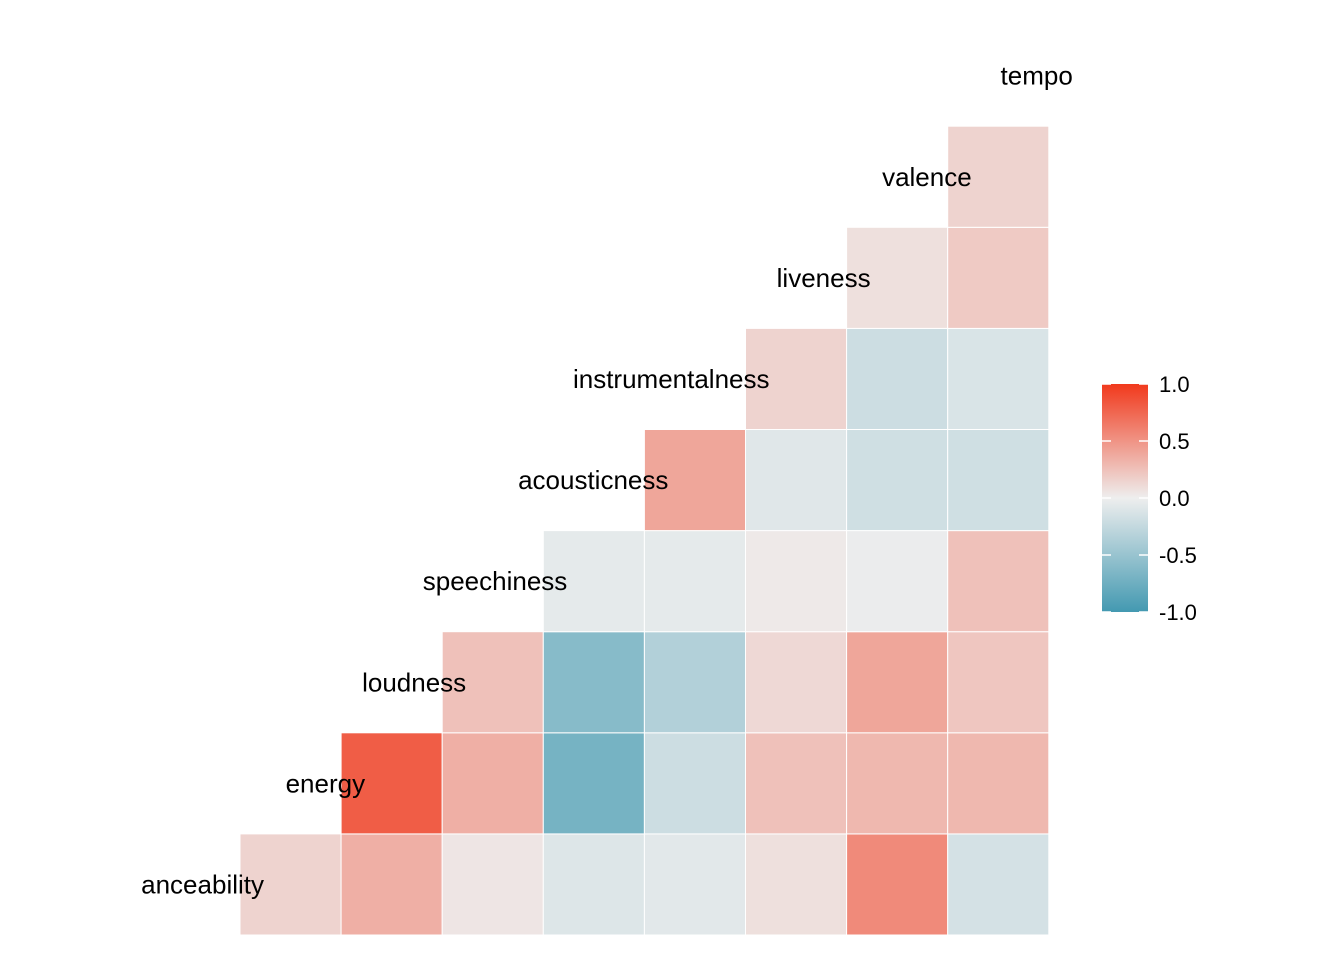 This screenshot has height=960, width=1344. What do you see at coordinates (695, 783) in the screenshot?
I see `heatmap-cell-energy-instrumentalness` at bounding box center [695, 783].